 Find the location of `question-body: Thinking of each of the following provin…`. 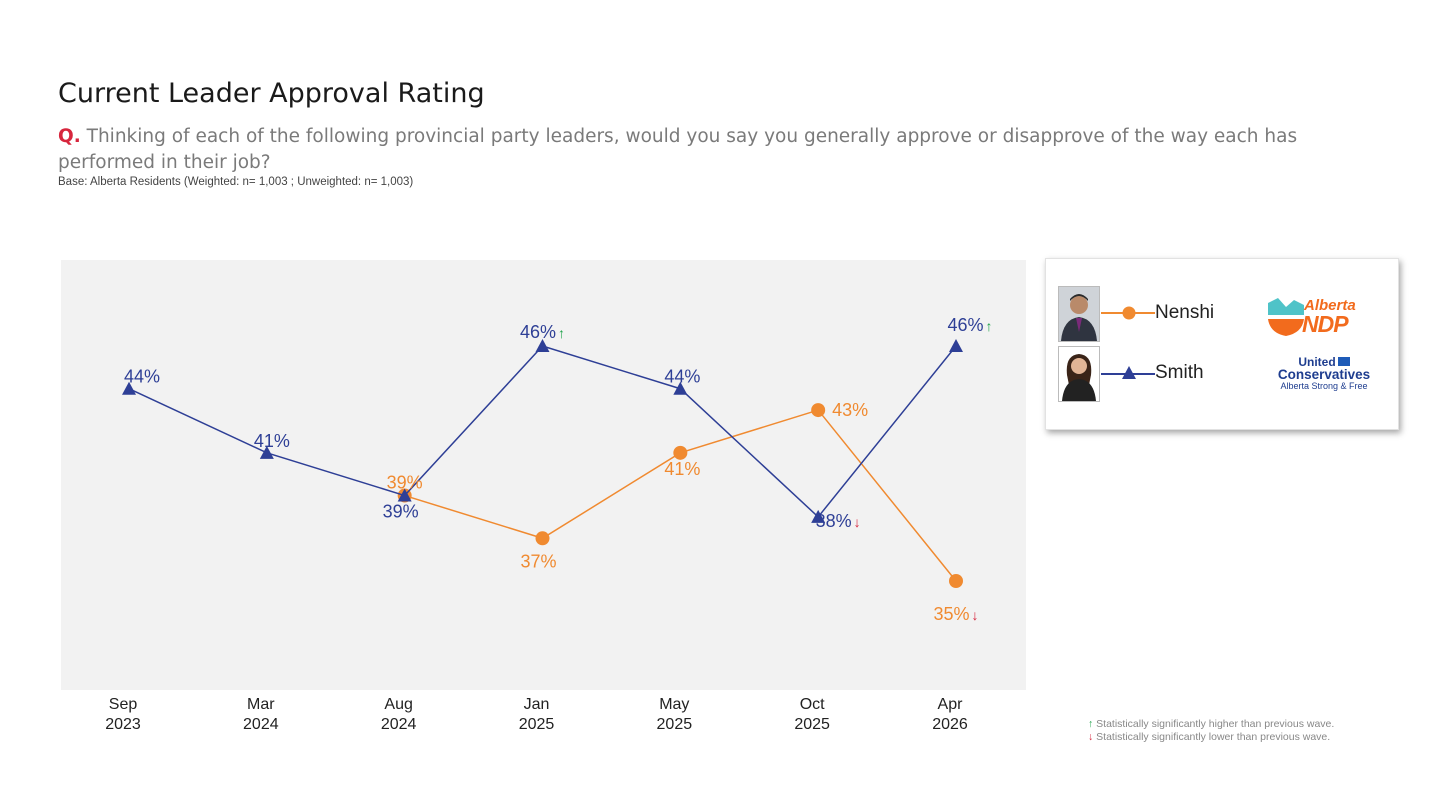

question-body: Thinking of each of the following provin… is located at coordinates (678, 149).